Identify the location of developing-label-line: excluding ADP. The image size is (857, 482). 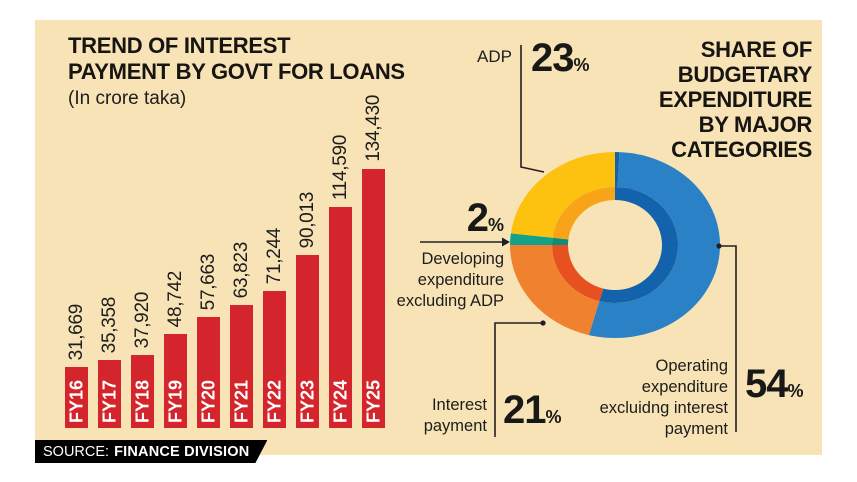
(450, 301).